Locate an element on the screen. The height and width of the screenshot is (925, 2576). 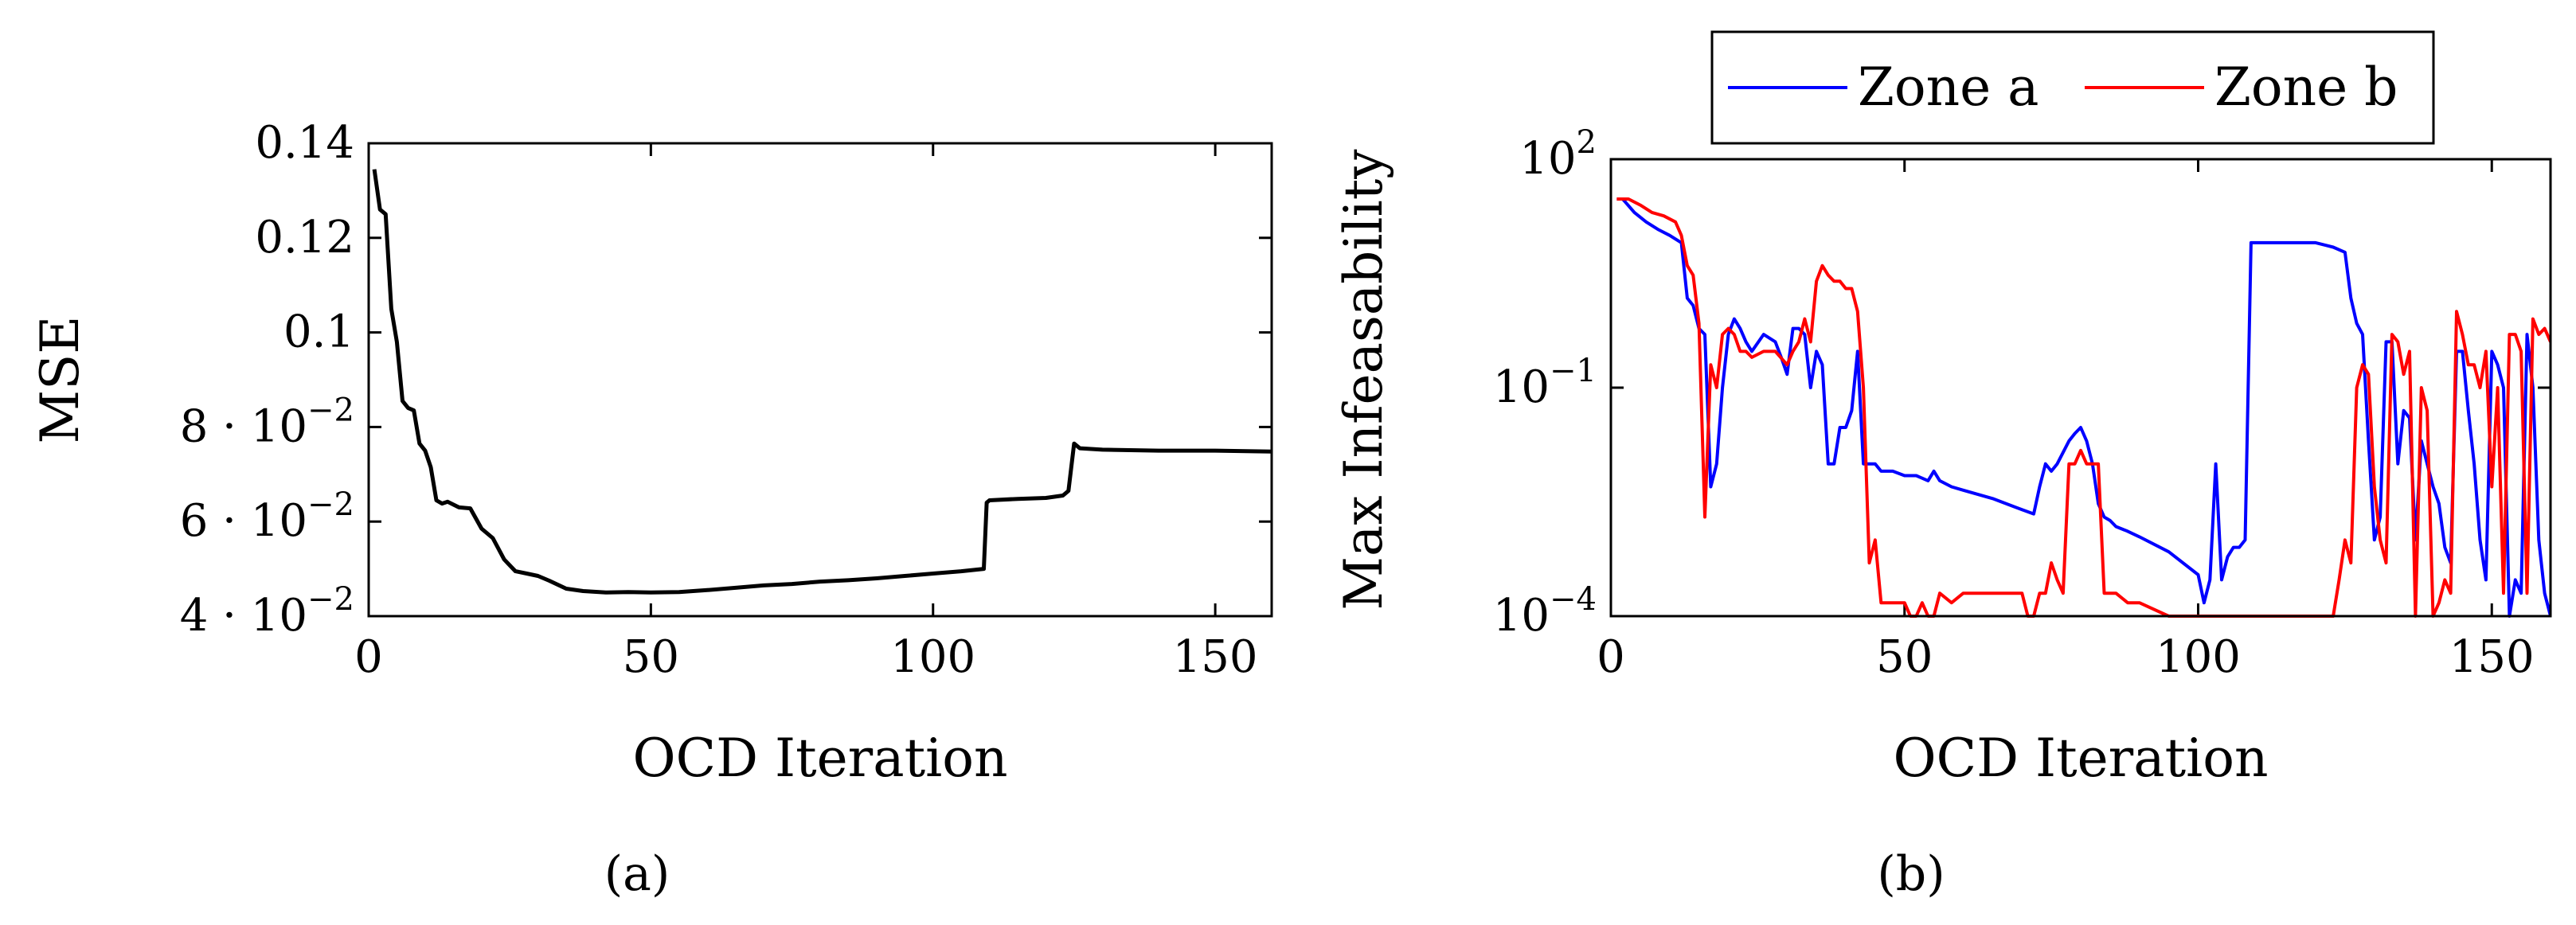
panel-b-y-axis-title: Max Infeasability is located at coordinates (1363, 380).